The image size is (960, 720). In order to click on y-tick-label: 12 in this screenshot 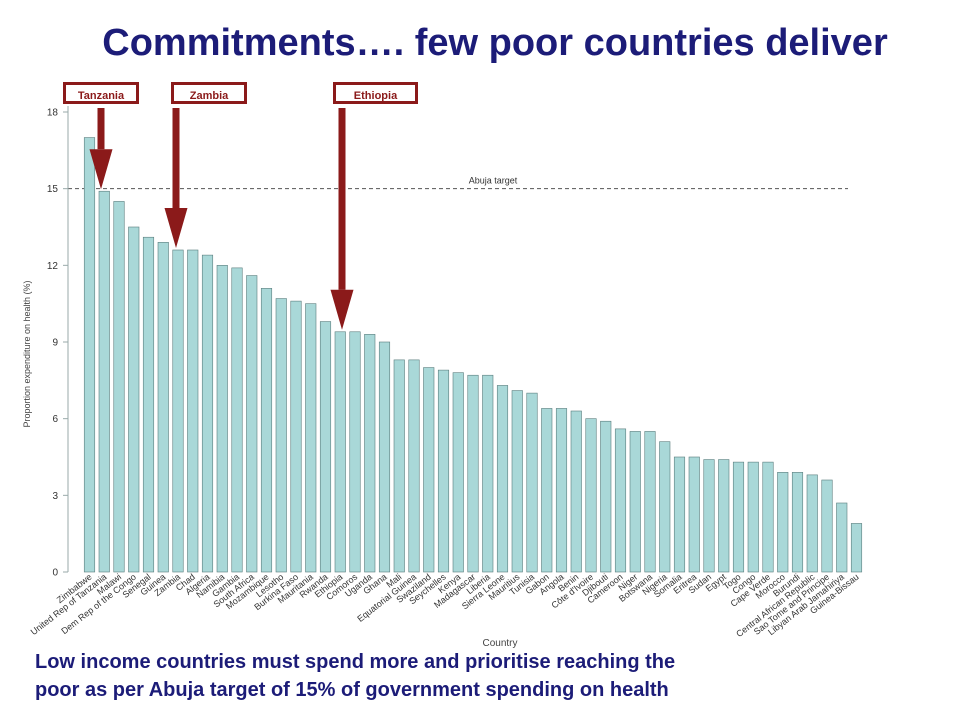, I will do `click(53, 266)`.